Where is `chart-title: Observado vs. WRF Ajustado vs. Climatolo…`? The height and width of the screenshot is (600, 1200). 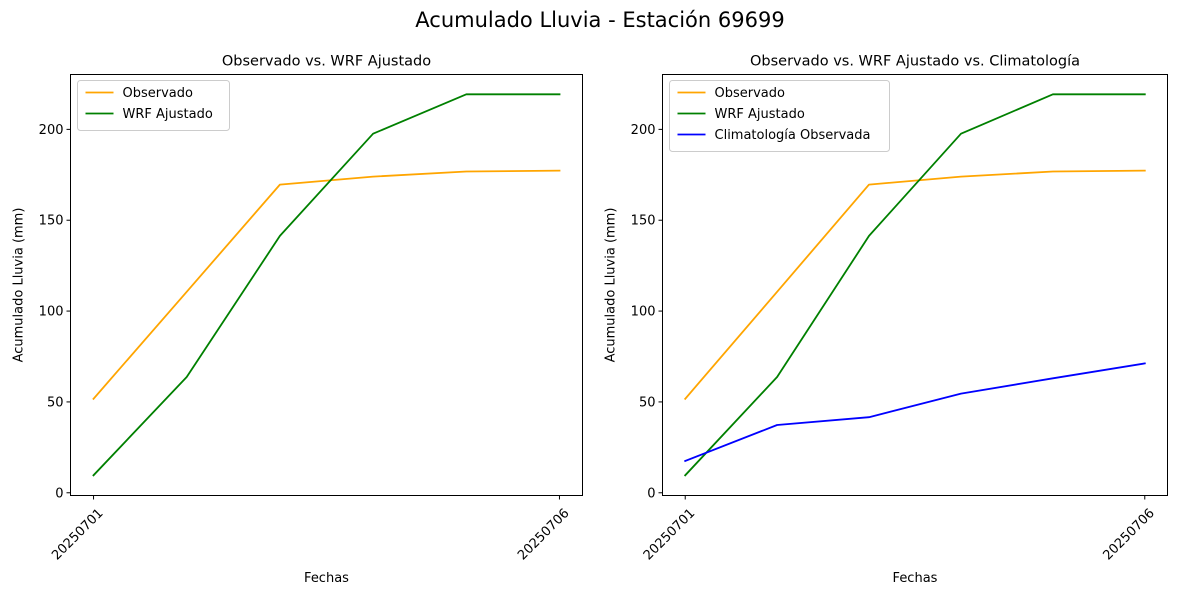
chart-title: Observado vs. WRF Ajustado vs. Climatolo… is located at coordinates (915, 62).